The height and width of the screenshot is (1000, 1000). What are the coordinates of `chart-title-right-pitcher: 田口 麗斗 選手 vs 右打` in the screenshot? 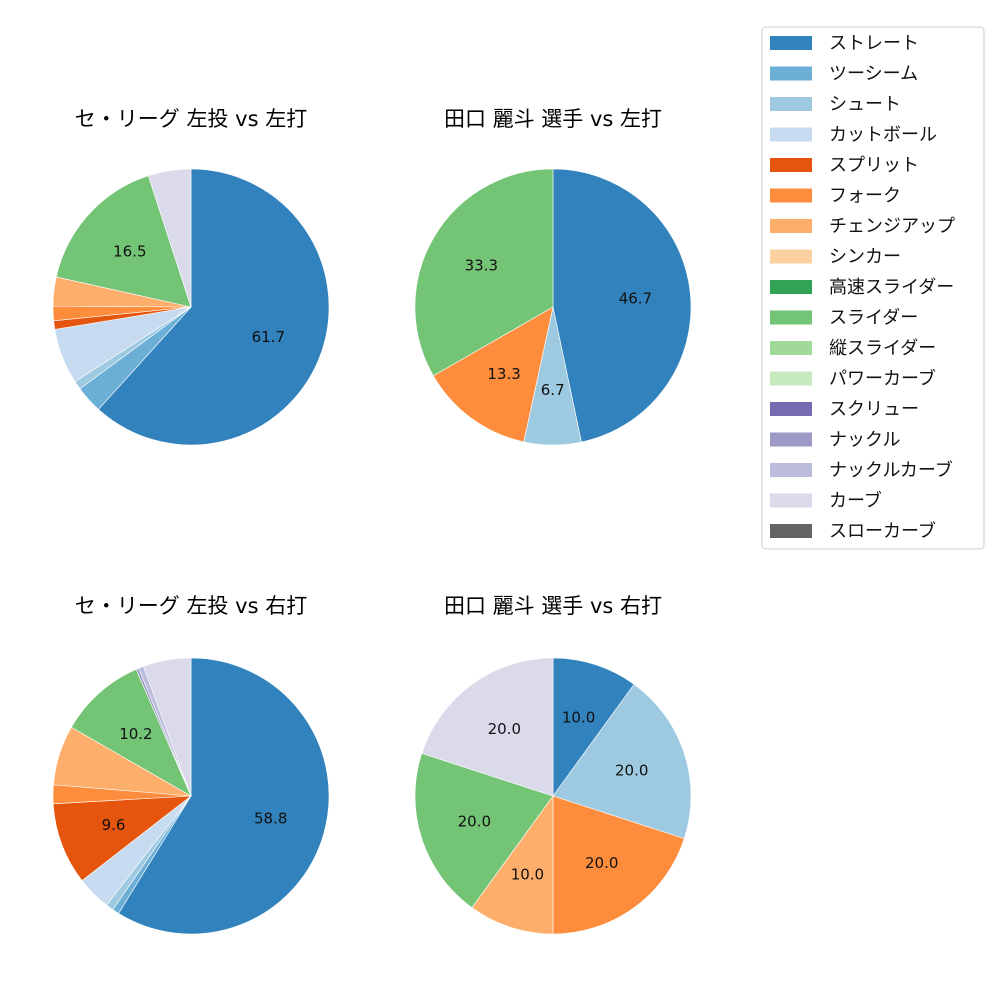 It's located at (553, 606).